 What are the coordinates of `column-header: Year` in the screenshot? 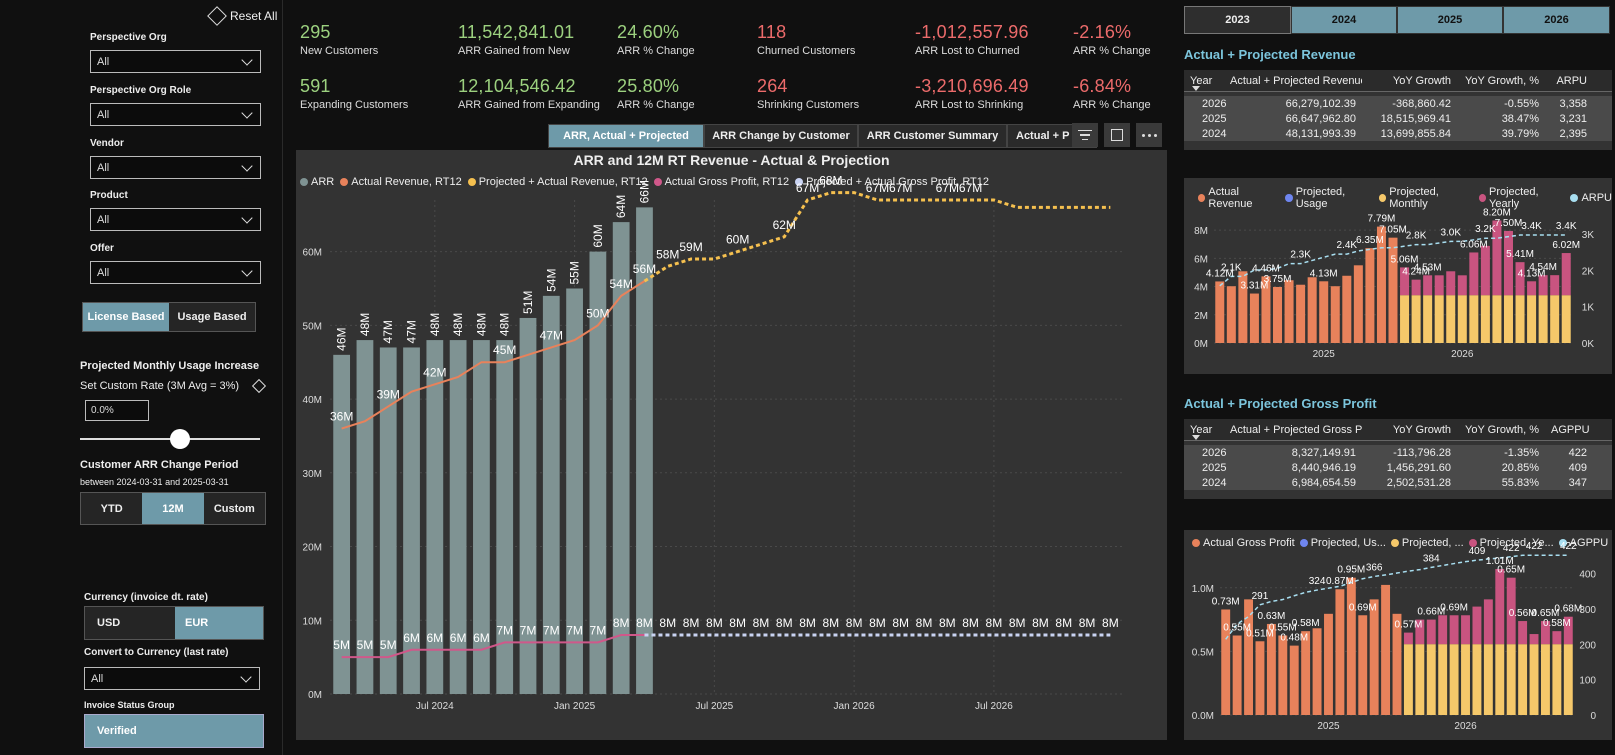 It's located at (1201, 429).